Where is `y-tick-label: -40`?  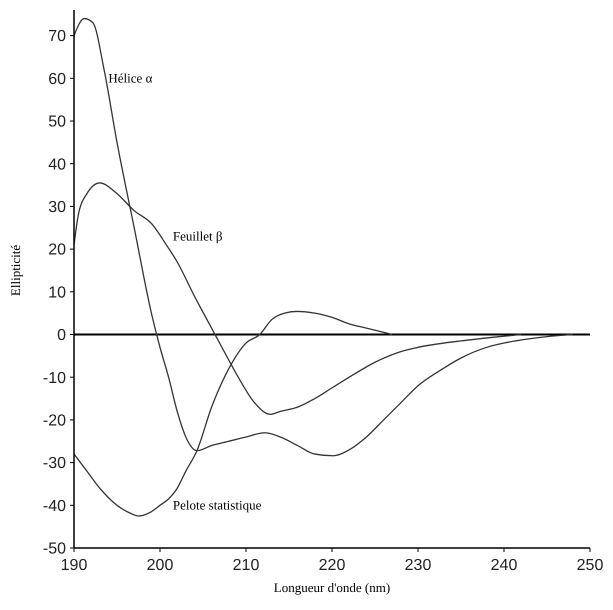 y-tick-label: -40 is located at coordinates (54, 506).